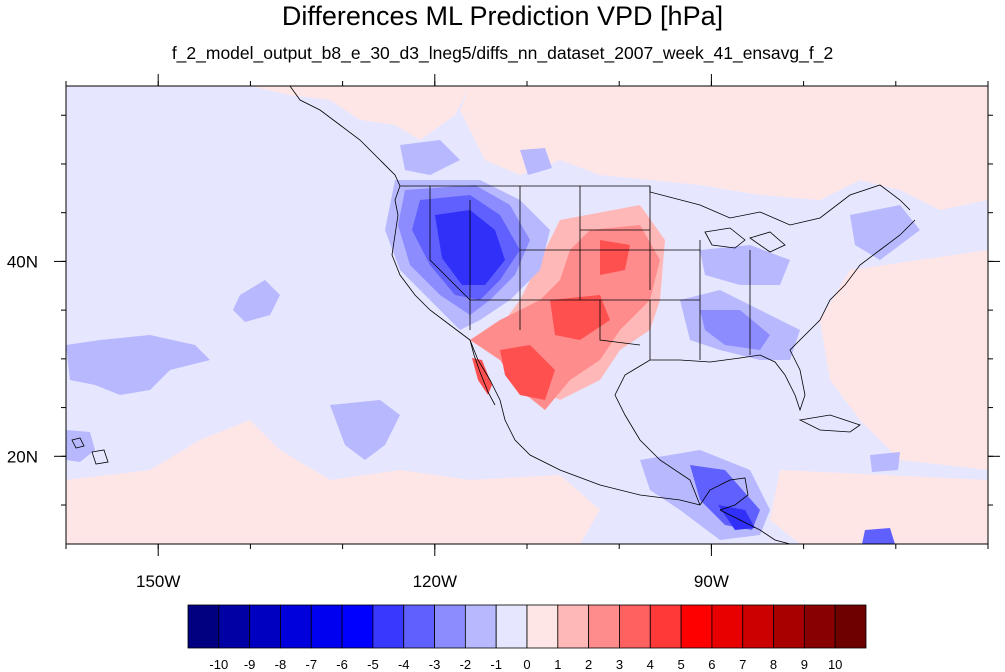  Describe the element at coordinates (435, 581) in the screenshot. I see `x-tick-label: 120W` at that location.